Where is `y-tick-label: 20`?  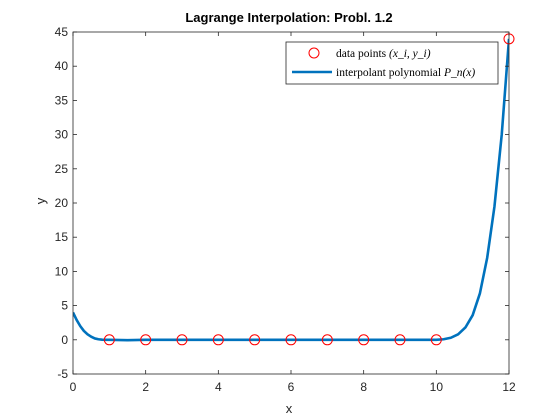 y-tick-label: 20 is located at coordinates (62, 203).